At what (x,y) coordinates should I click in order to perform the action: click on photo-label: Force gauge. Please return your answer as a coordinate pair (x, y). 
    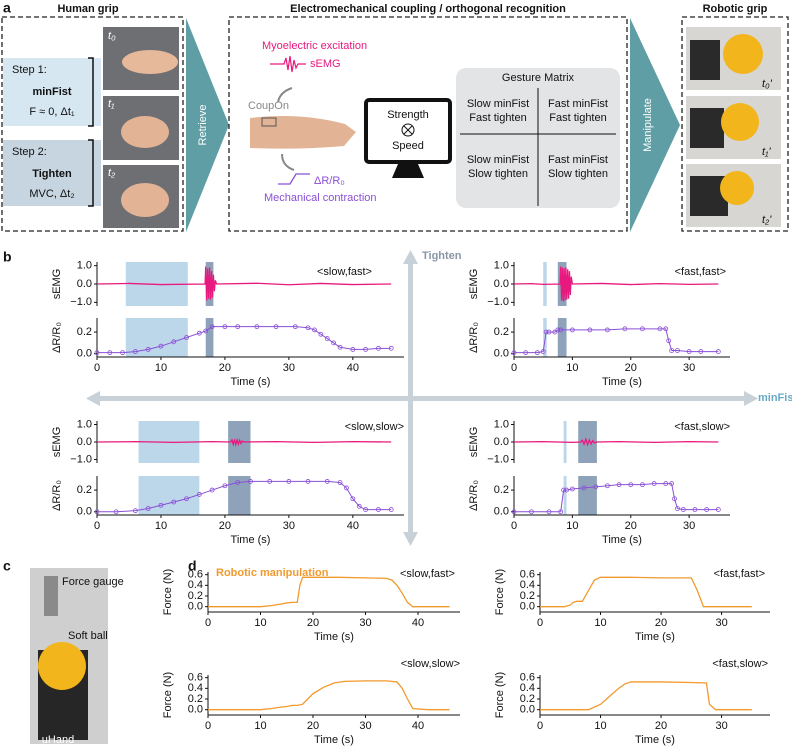
    Looking at the image, I should click on (93, 582).